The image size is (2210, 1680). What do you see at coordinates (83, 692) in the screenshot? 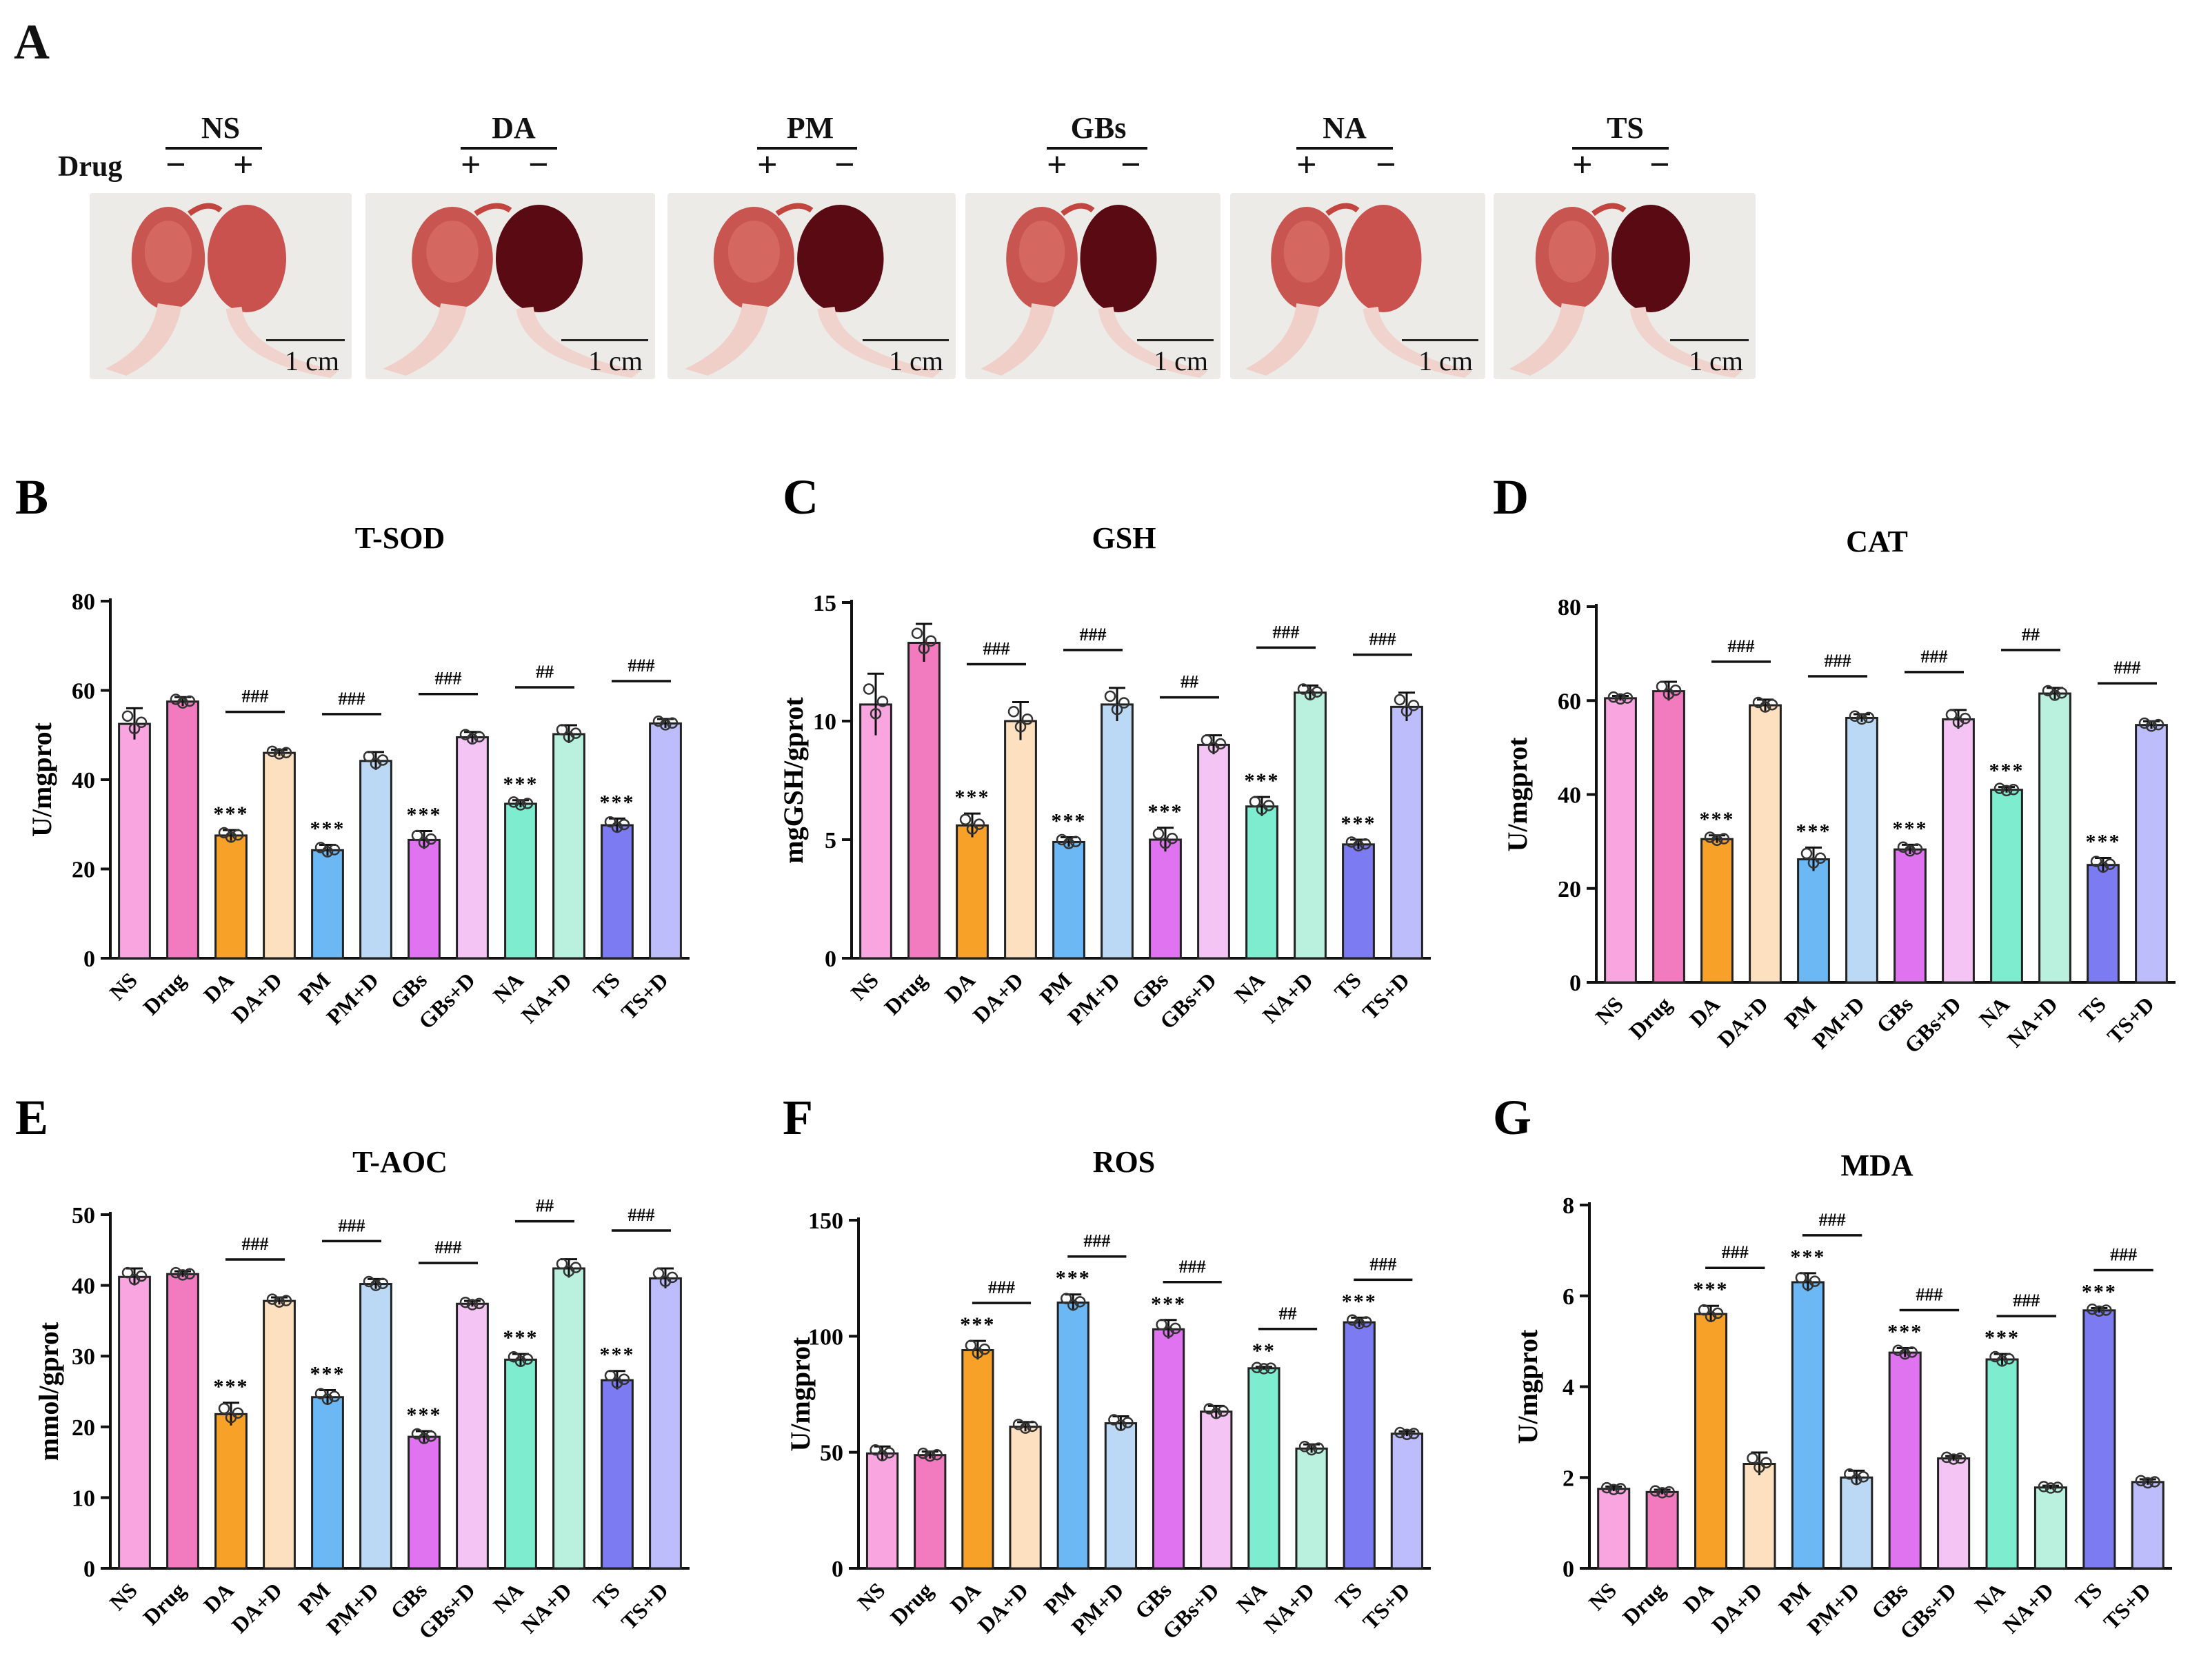
I see `y-tick-label: 60` at bounding box center [83, 692].